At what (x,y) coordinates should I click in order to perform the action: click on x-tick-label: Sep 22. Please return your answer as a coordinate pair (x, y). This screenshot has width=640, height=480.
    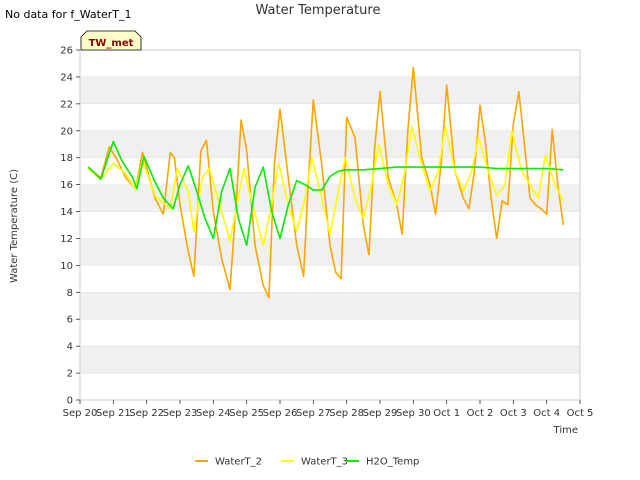
    Looking at the image, I should click on (146, 413).